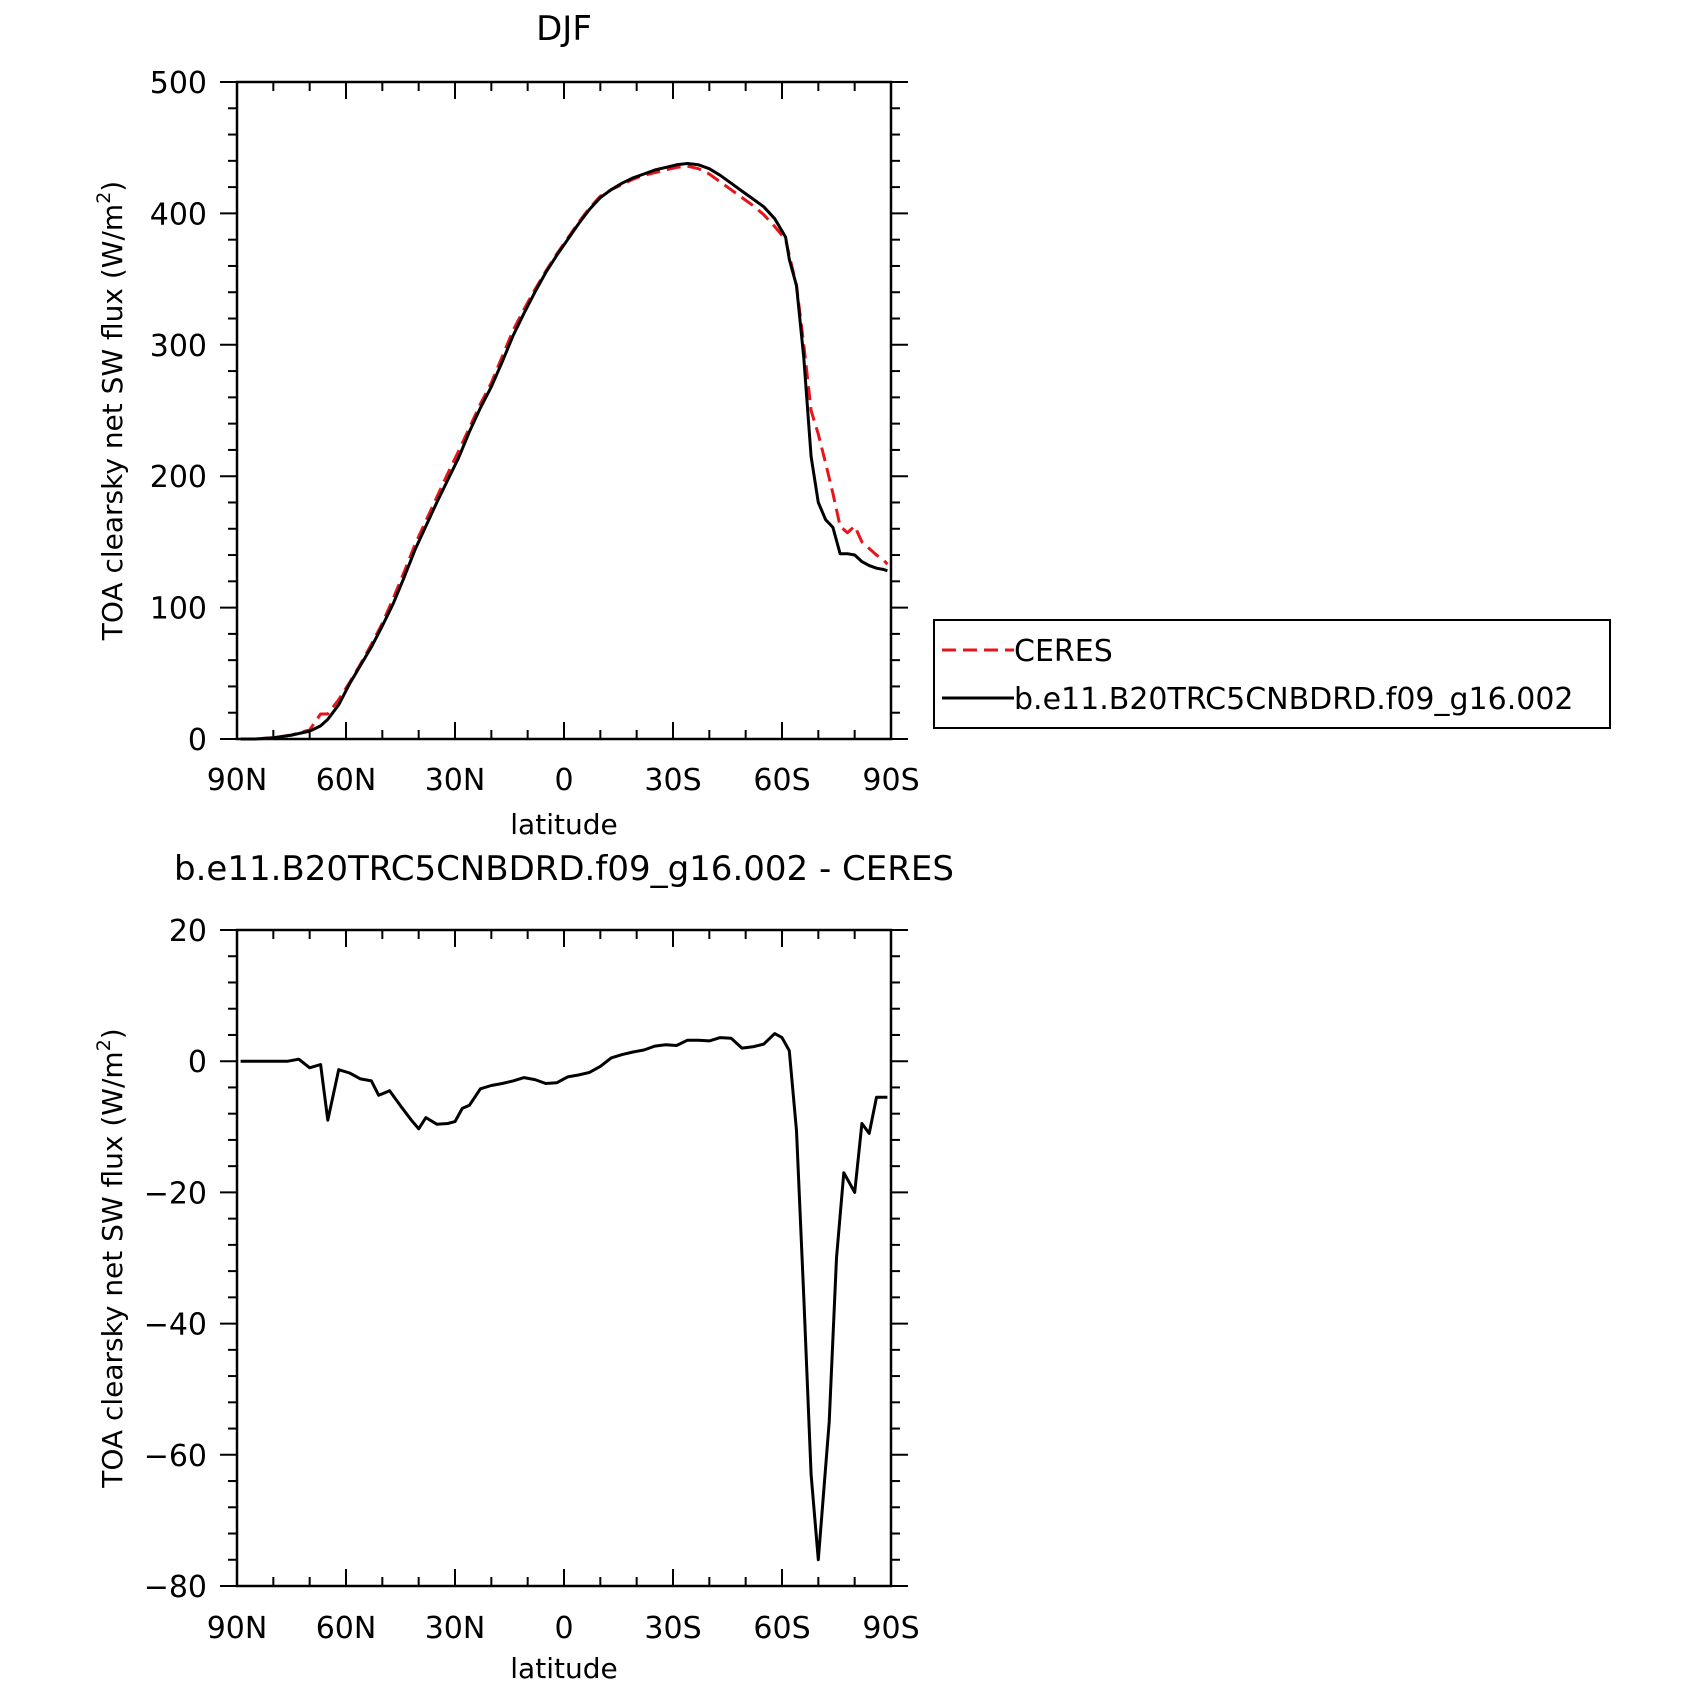 This screenshot has width=1681, height=1681. What do you see at coordinates (175, 1587) in the screenshot?
I see `y-tick-label: −80` at bounding box center [175, 1587].